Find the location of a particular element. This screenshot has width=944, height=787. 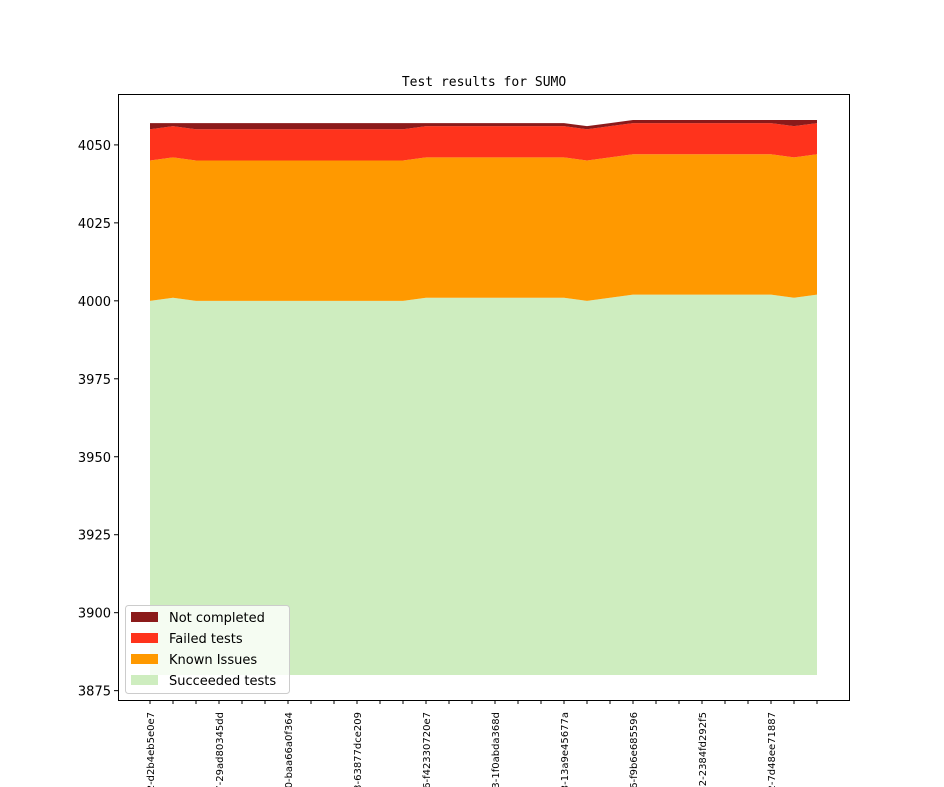

y-tick-label: 3950 is located at coordinates (94, 458).